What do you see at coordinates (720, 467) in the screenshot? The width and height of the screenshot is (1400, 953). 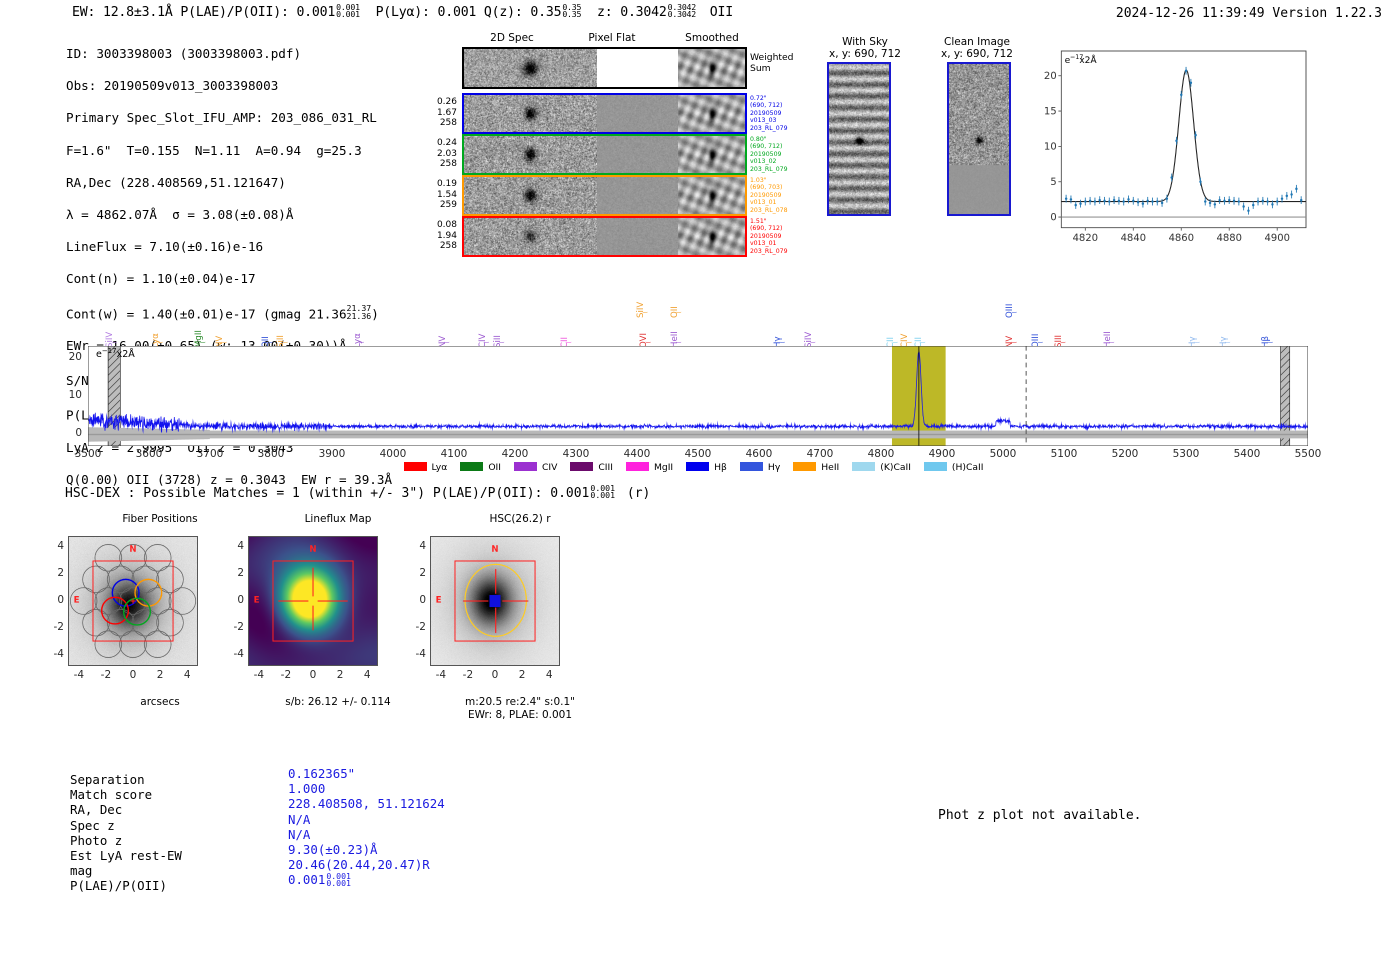 I see `legend-label-5: Hβ` at bounding box center [720, 467].